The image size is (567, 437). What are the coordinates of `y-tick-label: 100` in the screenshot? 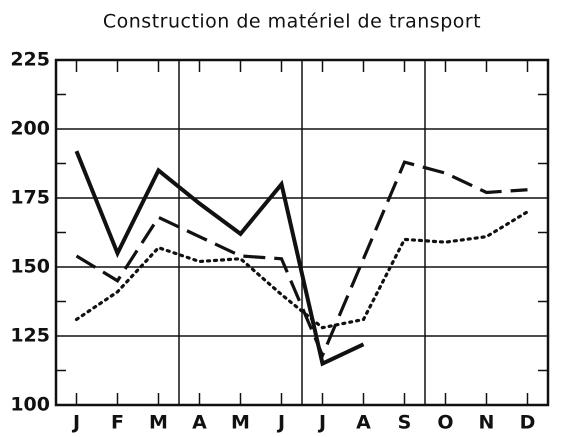 It's located at (30, 405).